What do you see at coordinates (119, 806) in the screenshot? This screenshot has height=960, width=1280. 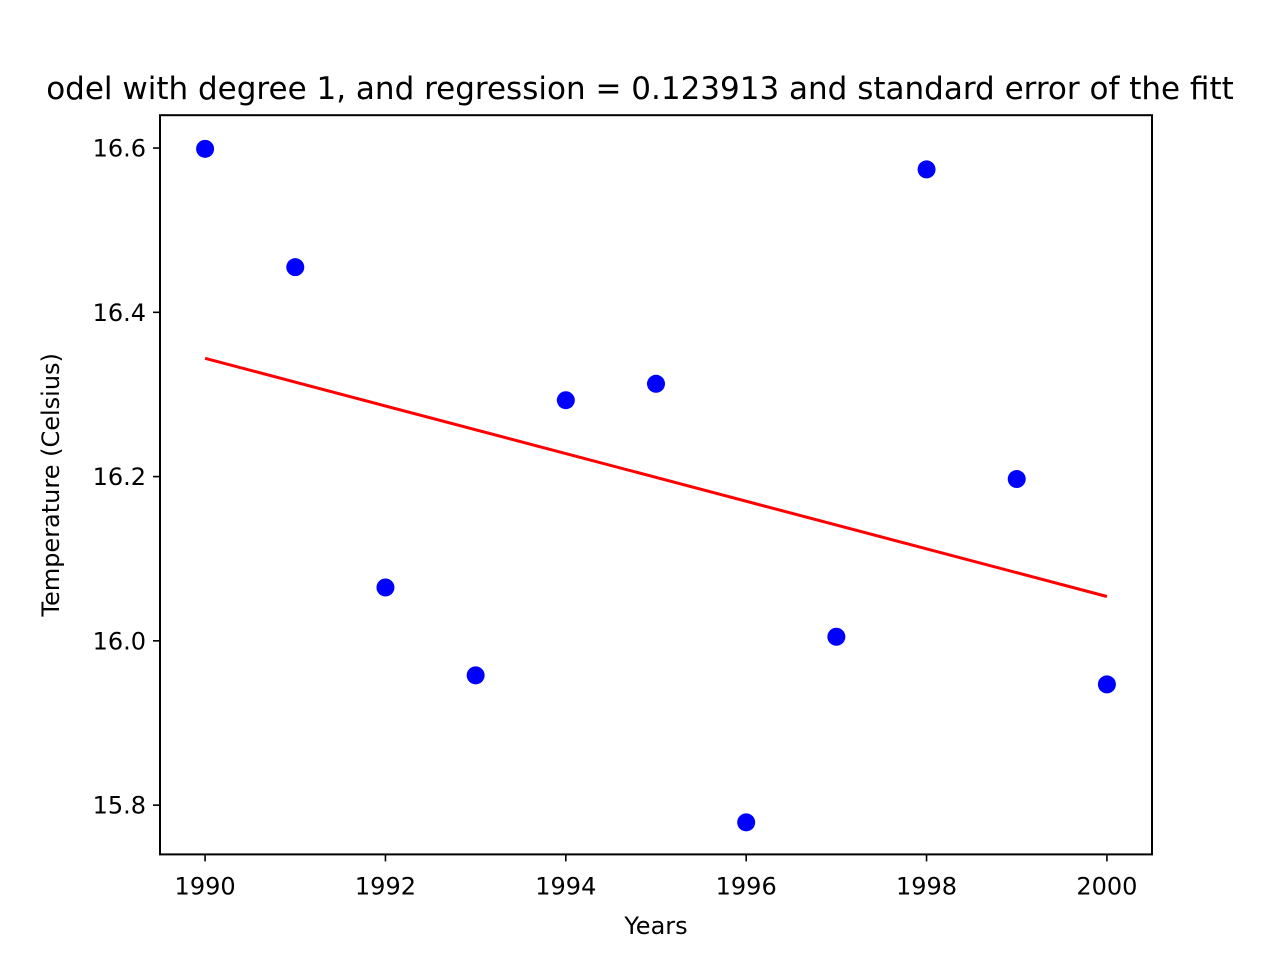 I see `y-tick-label: 15.8` at bounding box center [119, 806].